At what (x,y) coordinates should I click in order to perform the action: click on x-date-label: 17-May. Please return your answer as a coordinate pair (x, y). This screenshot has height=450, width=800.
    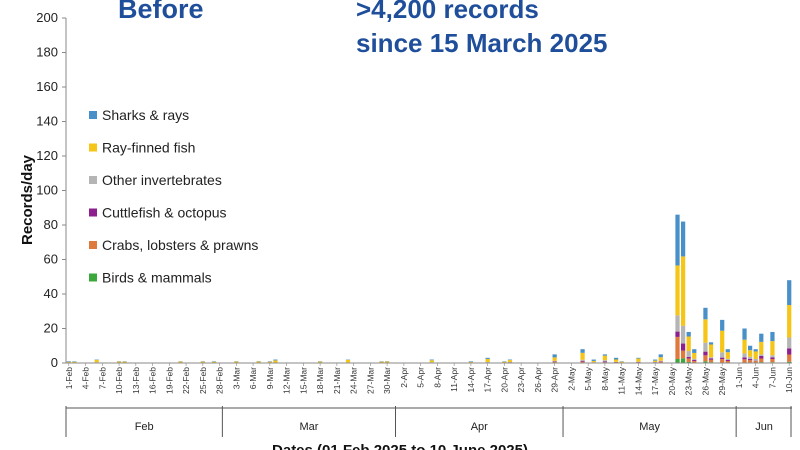
    Looking at the image, I should click on (655, 380).